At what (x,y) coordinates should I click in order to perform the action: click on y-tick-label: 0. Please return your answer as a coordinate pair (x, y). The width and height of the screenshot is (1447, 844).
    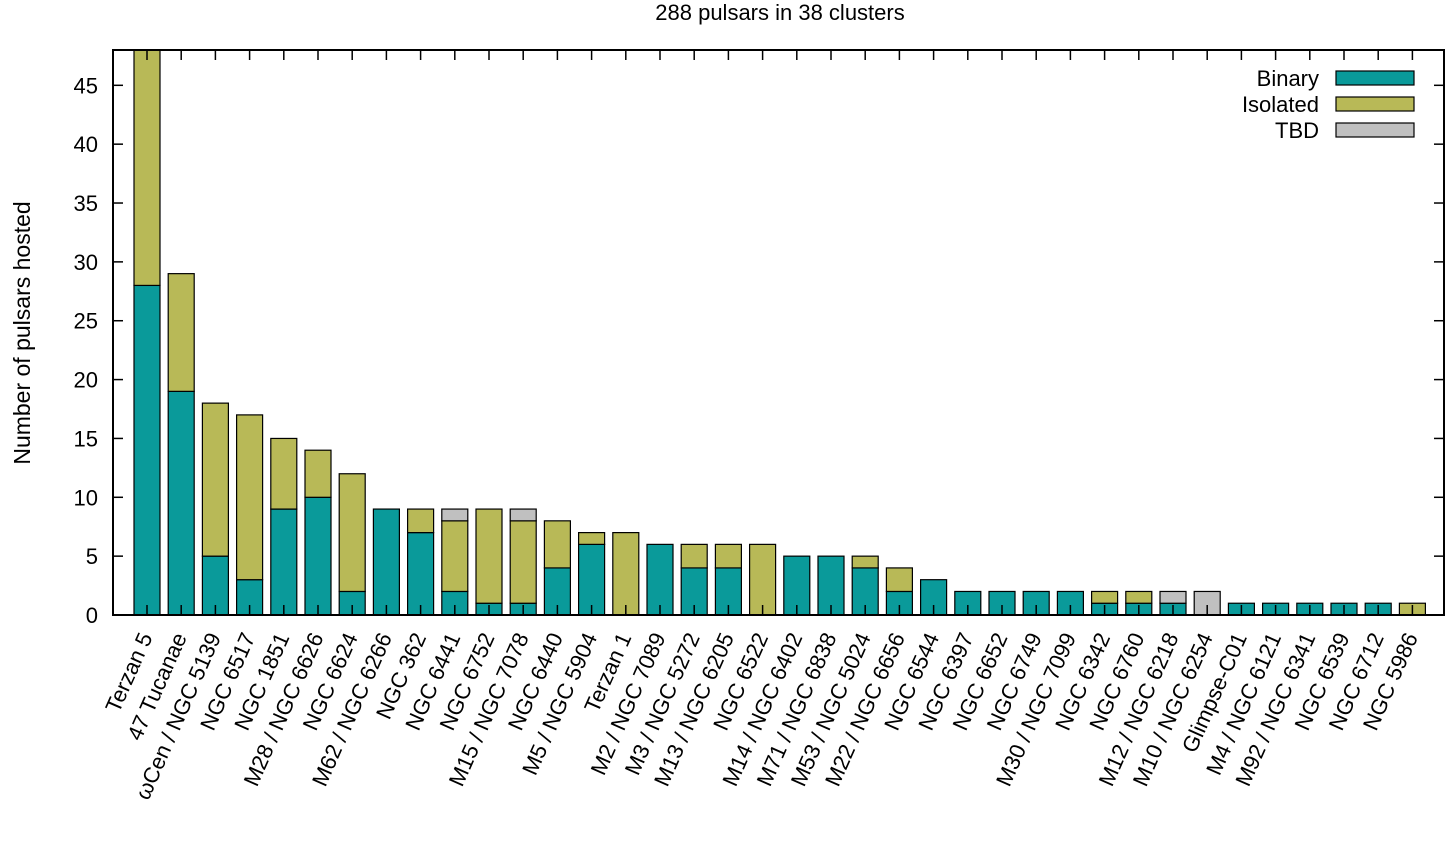
    Looking at the image, I should click on (92, 615).